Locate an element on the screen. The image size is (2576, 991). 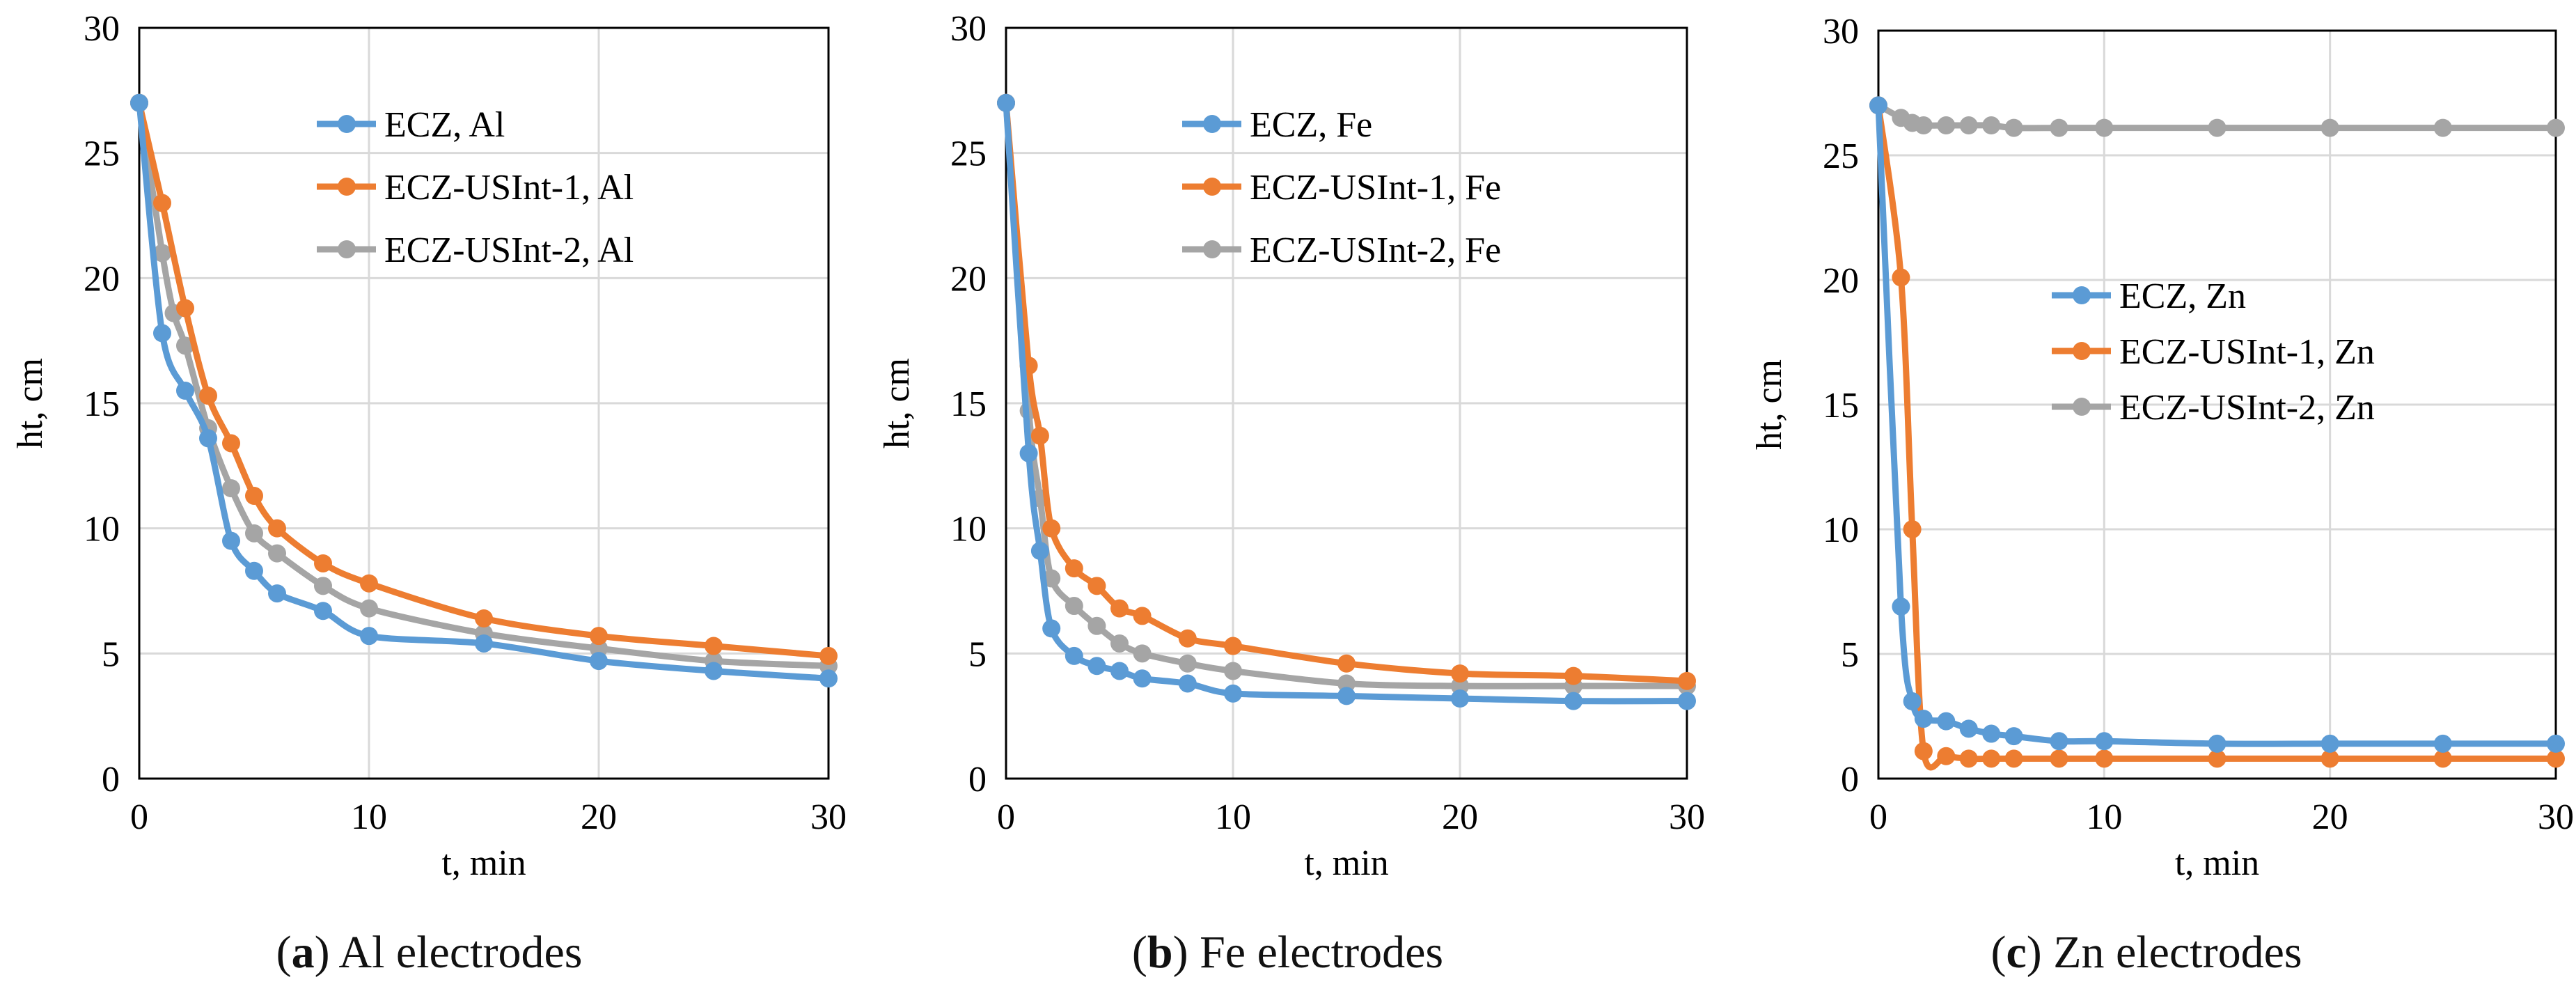
caption-b-letter: b is located at coordinates (1160, 952).